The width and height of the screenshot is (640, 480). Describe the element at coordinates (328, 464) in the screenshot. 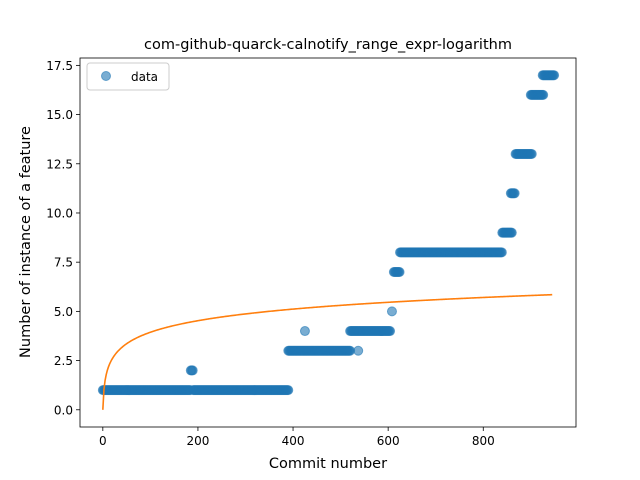

I see `x-axis-label: Commit number` at that location.